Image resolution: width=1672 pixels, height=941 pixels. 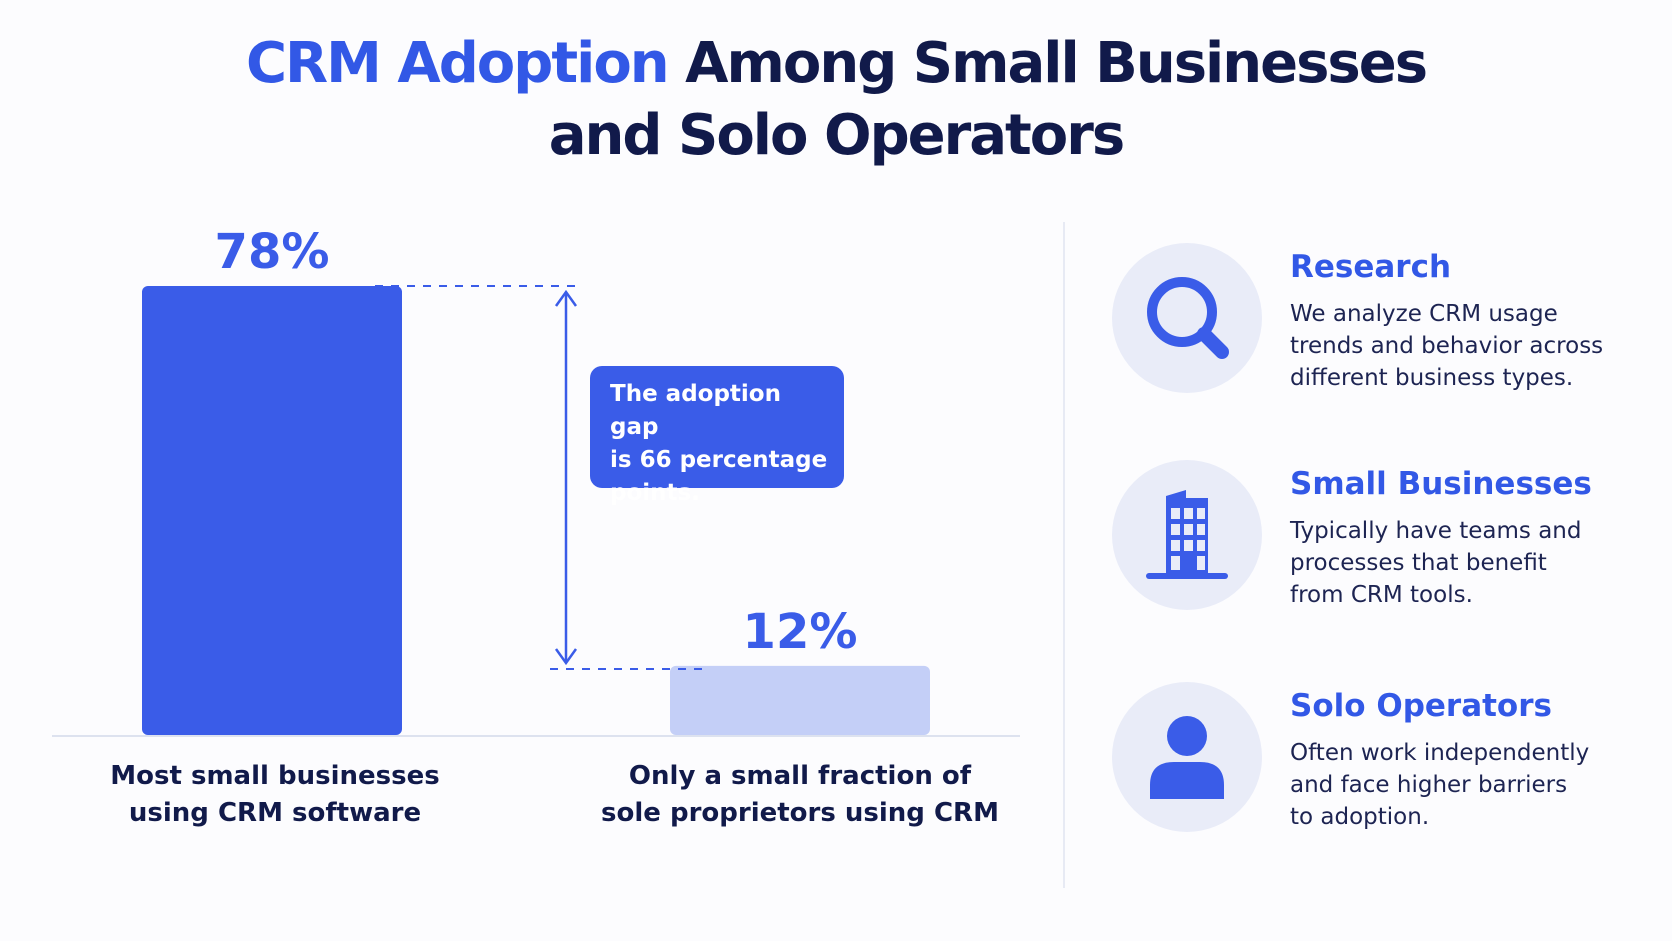 What do you see at coordinates (1421, 706) in the screenshot?
I see `info-title: Solo Operators` at bounding box center [1421, 706].